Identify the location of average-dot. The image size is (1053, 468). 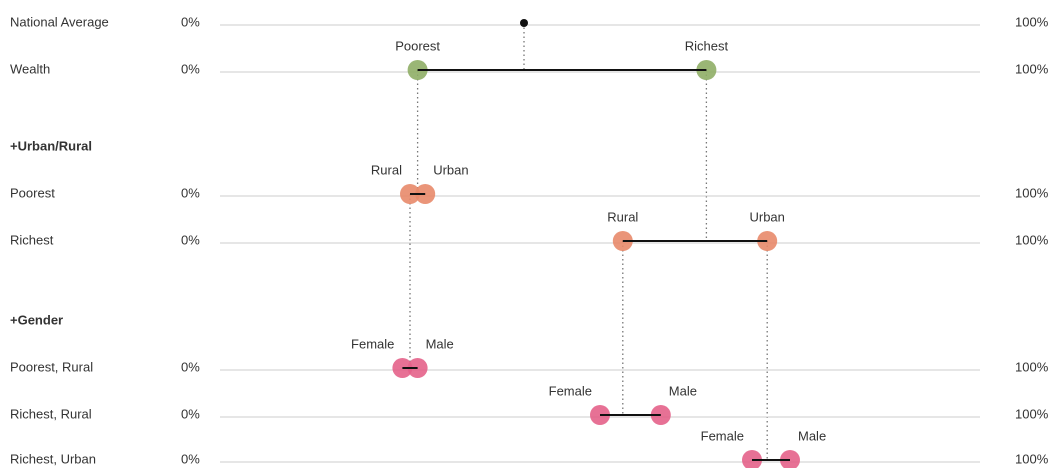
(524, 23).